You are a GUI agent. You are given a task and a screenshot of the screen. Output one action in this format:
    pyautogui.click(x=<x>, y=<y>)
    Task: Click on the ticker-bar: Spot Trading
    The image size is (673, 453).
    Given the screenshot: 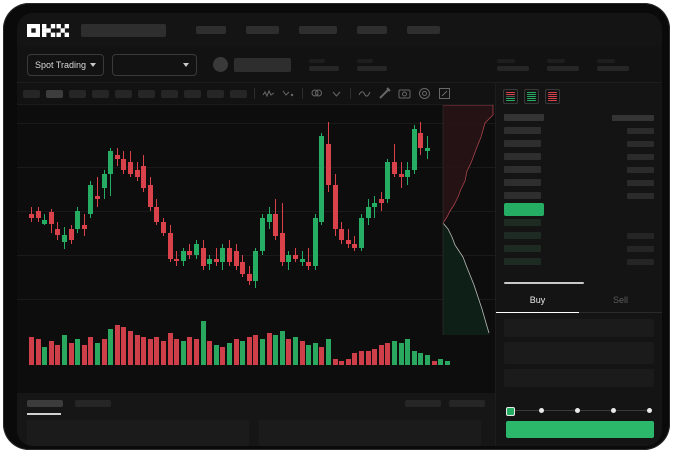 What is the action you would take?
    pyautogui.click(x=339, y=65)
    